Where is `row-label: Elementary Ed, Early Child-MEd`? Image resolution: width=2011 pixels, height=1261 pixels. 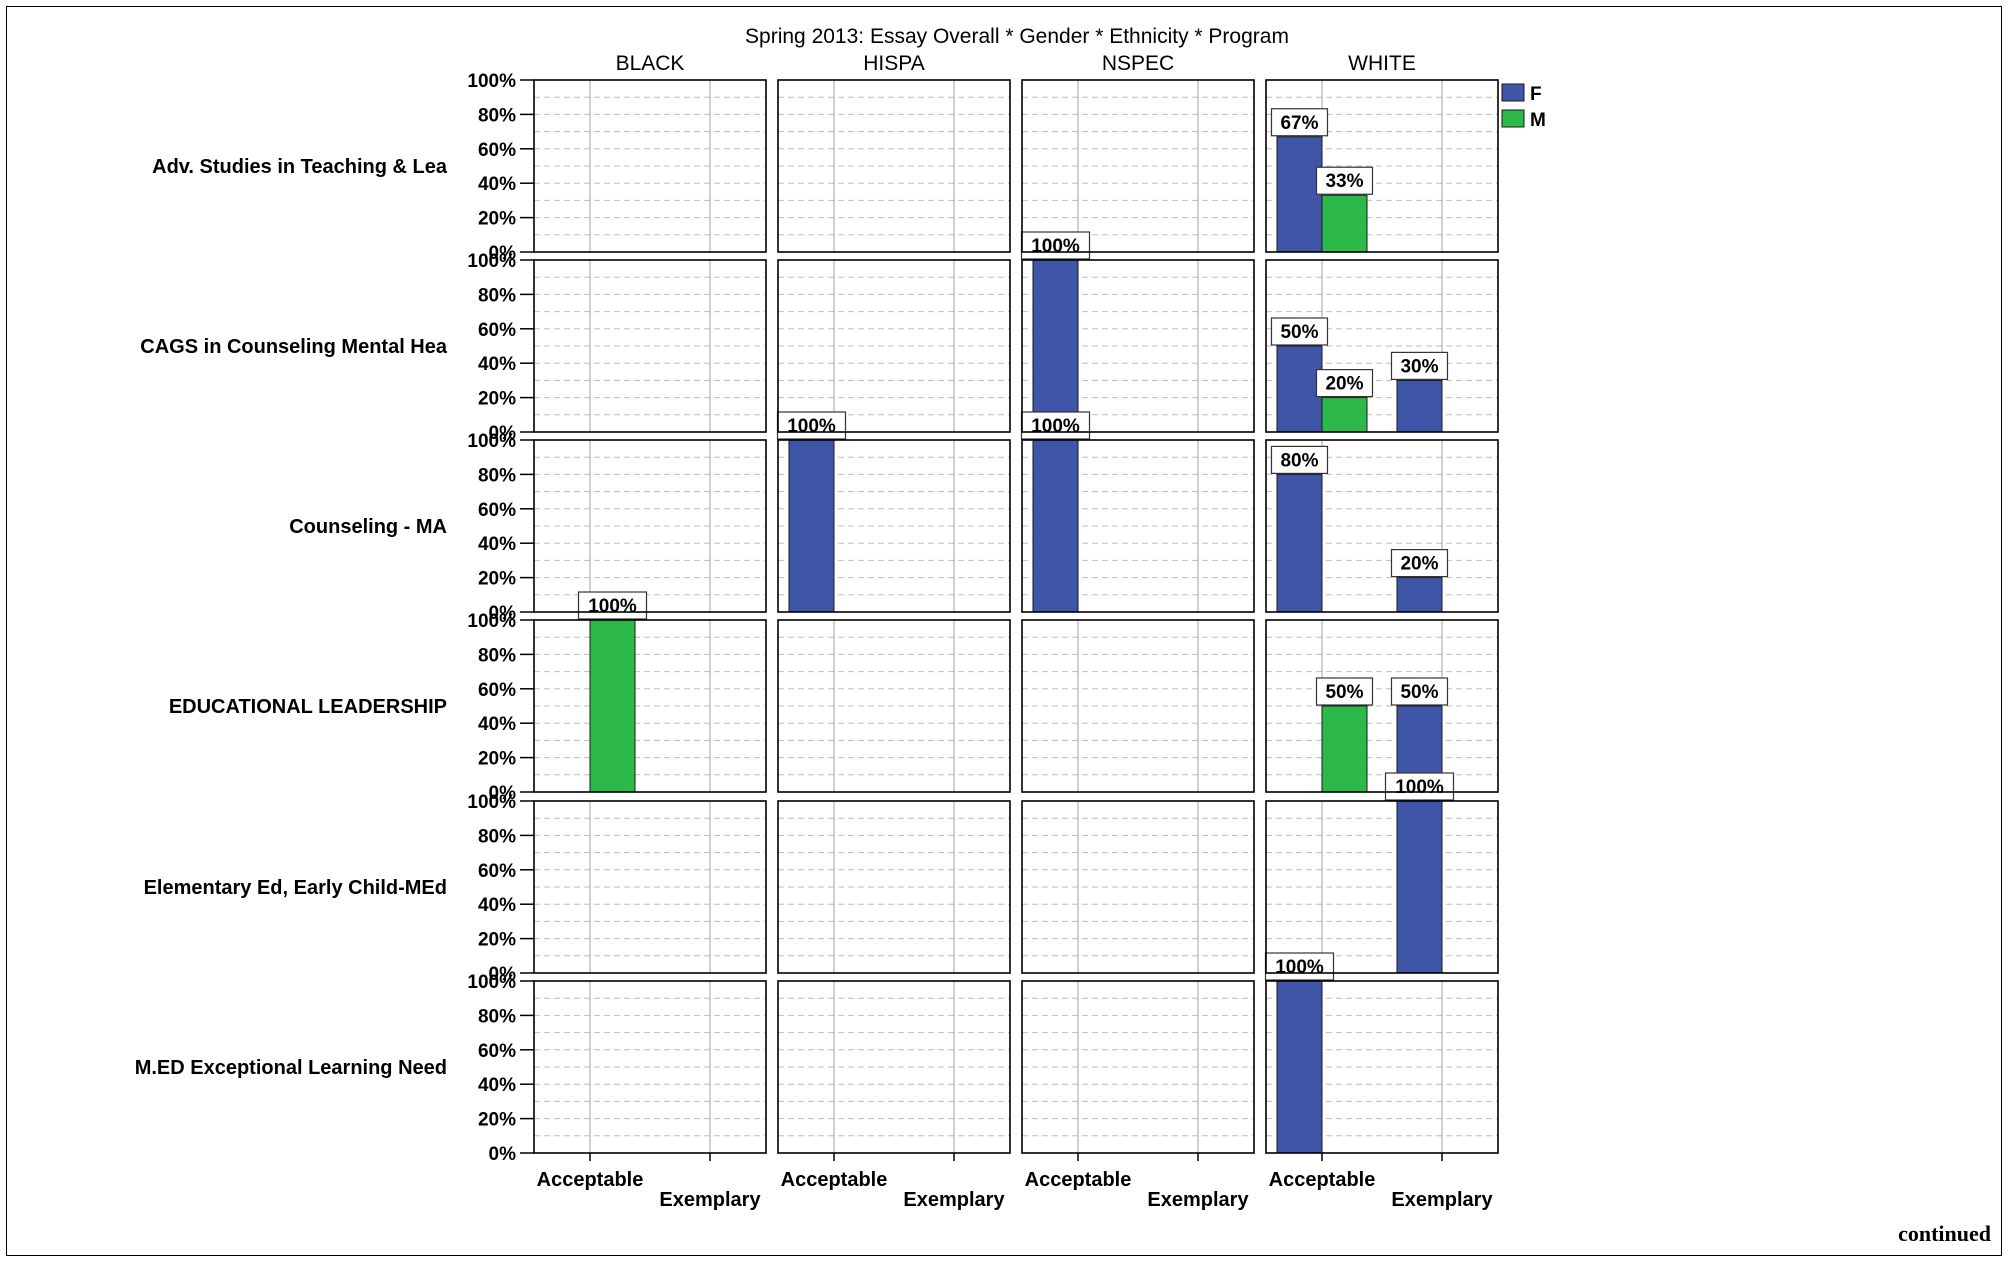
row-label: Elementary Ed, Early Child-MEd is located at coordinates (295, 888).